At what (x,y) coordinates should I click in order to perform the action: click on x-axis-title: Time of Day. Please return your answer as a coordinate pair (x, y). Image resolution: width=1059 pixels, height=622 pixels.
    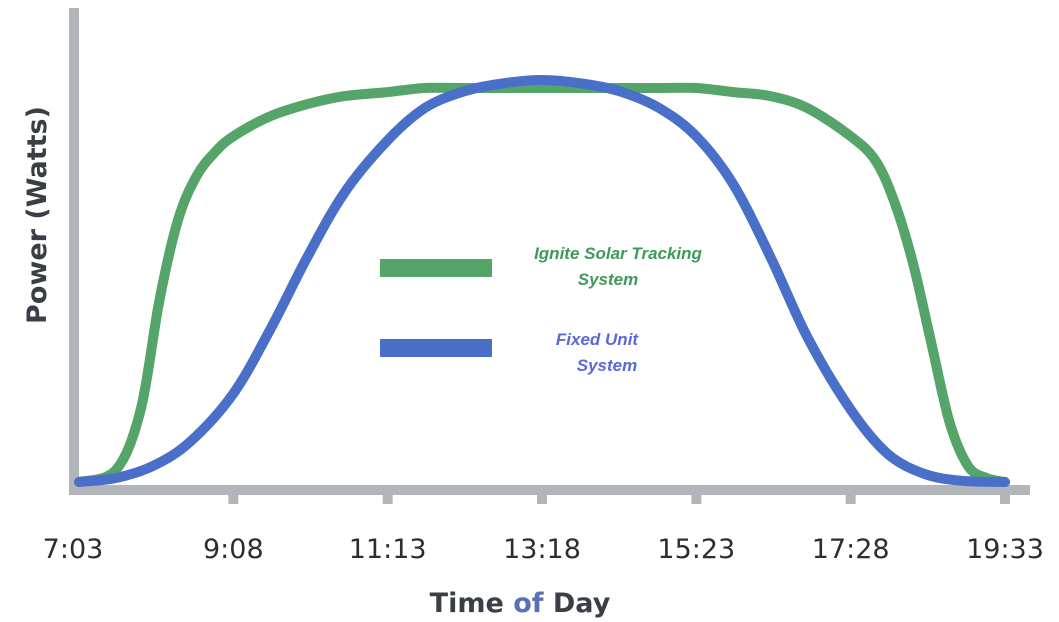
    Looking at the image, I should click on (520, 603).